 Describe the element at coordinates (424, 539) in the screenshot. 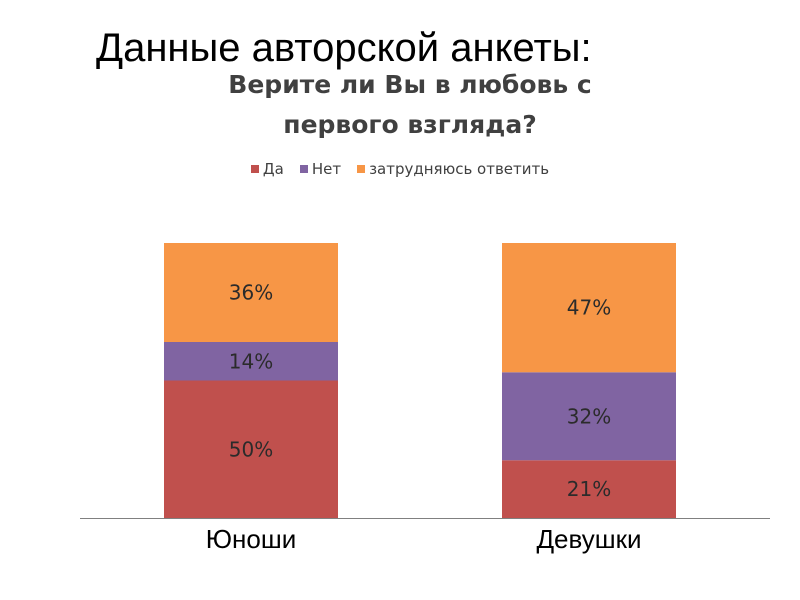

I see `category-labels-group: Юноши Девушки` at that location.